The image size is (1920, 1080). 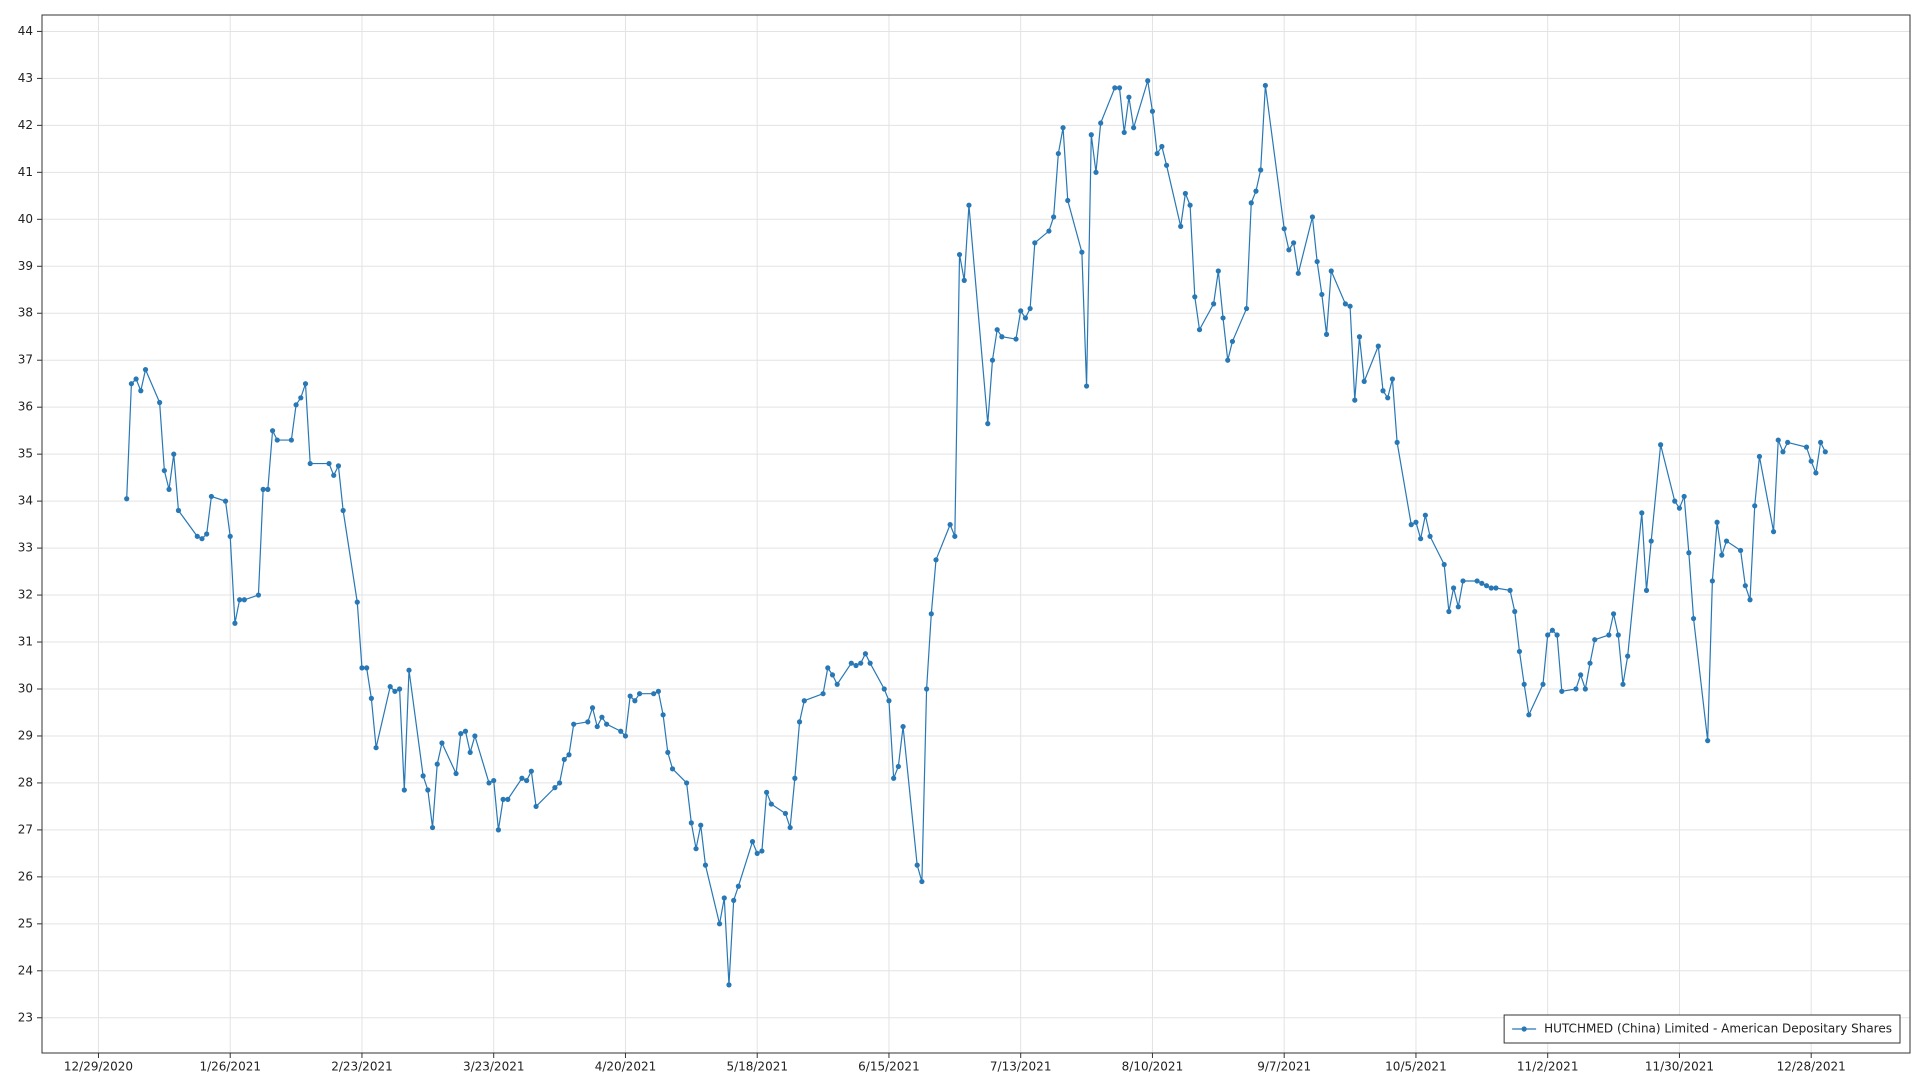 I want to click on y-tick-label: 35, so click(x=25, y=454).